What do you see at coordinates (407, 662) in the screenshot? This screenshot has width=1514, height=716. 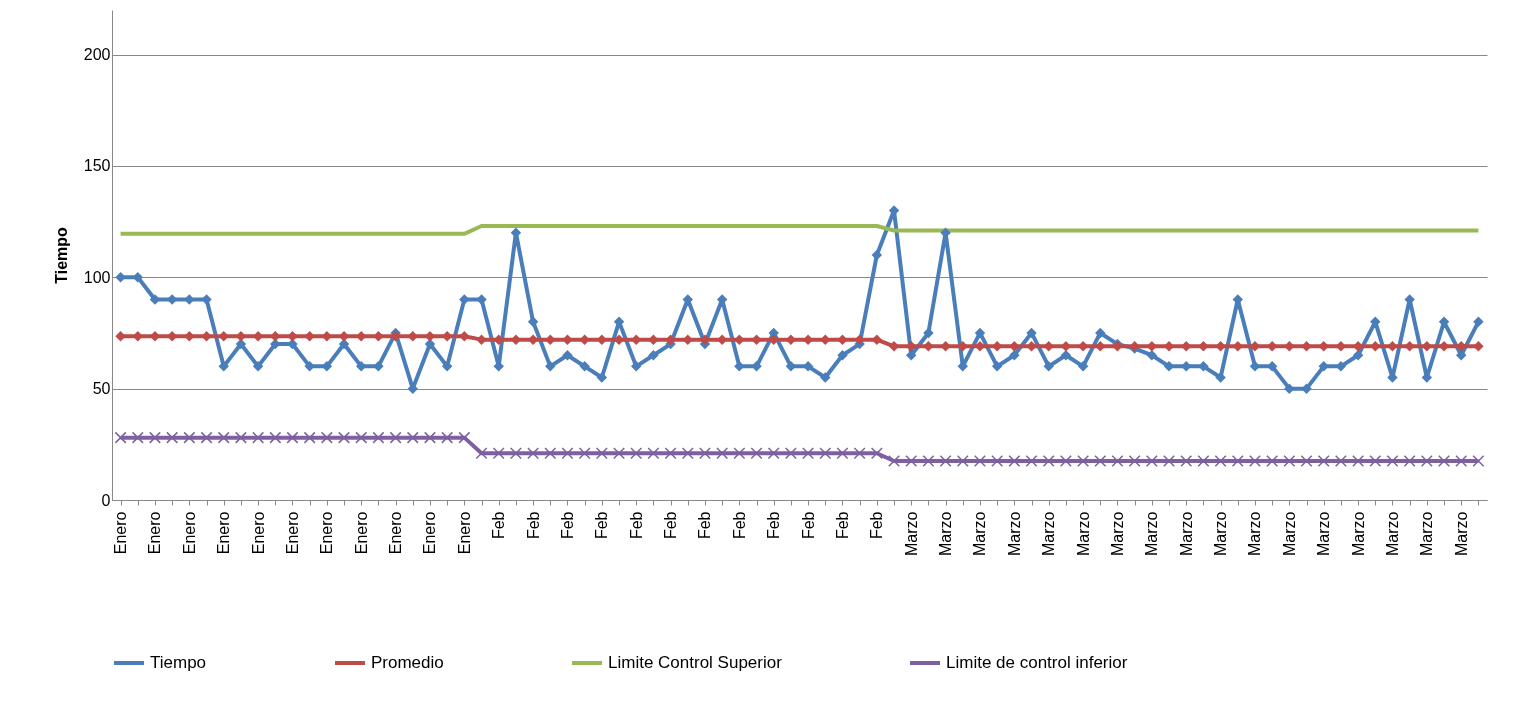 I see `legend-label: Promedio` at bounding box center [407, 662].